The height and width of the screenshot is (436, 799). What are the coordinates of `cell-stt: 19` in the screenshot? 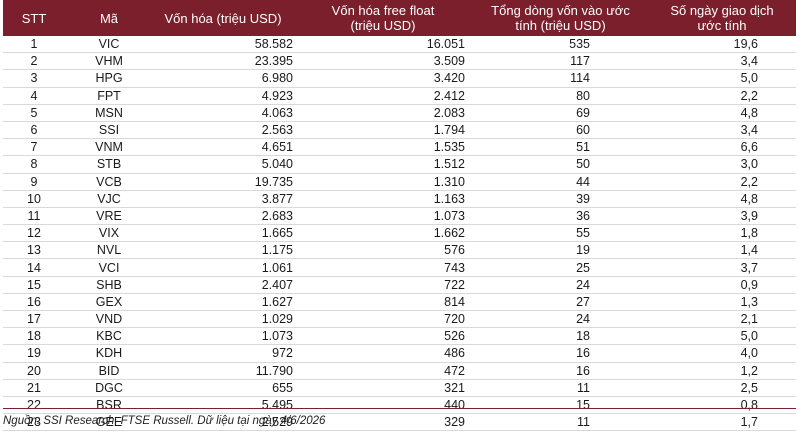 It's located at (34, 353).